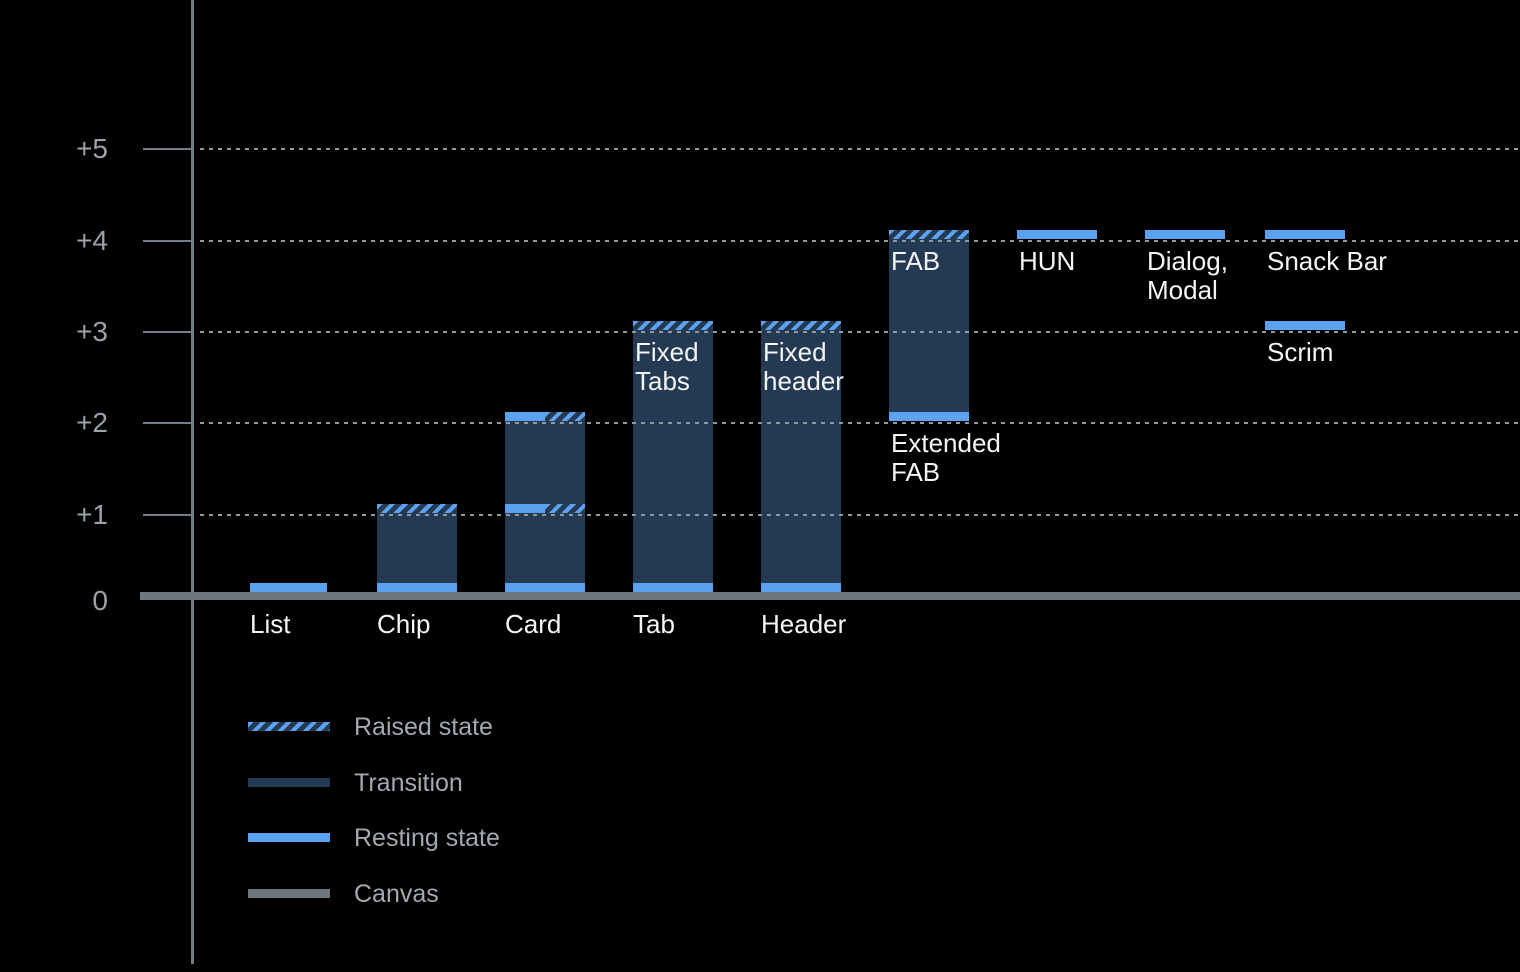 The image size is (1520, 972). What do you see at coordinates (1187, 261) in the screenshot?
I see `component-label-line: Dialog,` at bounding box center [1187, 261].